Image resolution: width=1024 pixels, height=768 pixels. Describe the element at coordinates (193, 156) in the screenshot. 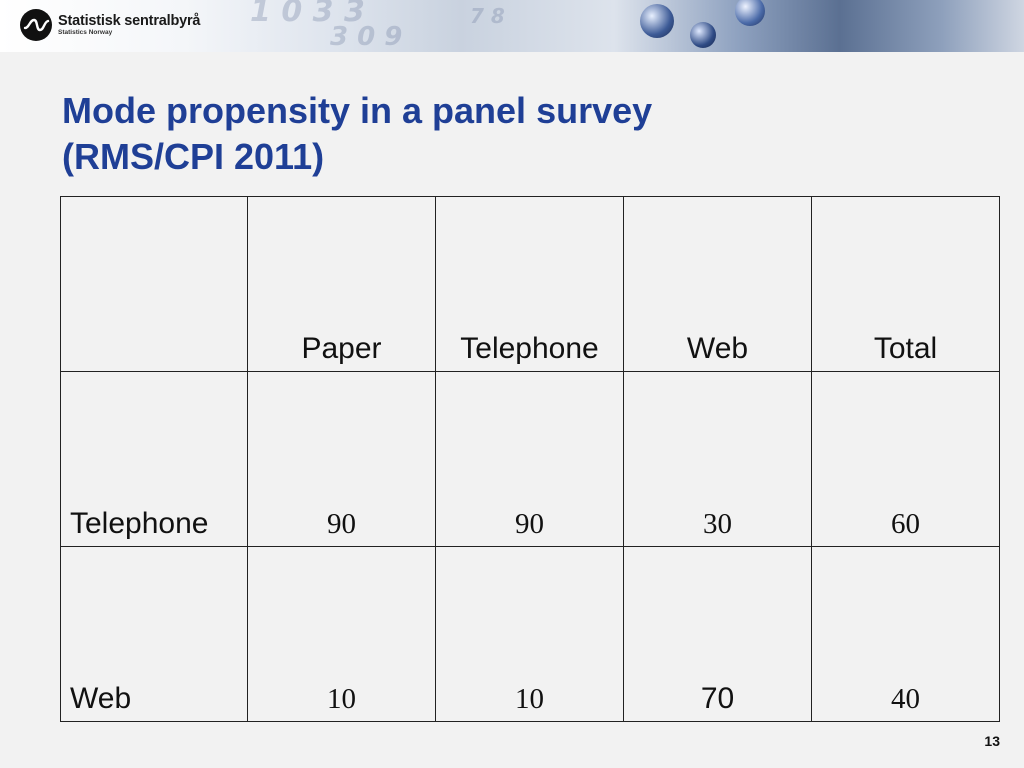

I see `title-line-2: (RMS/CPI 2011)` at that location.